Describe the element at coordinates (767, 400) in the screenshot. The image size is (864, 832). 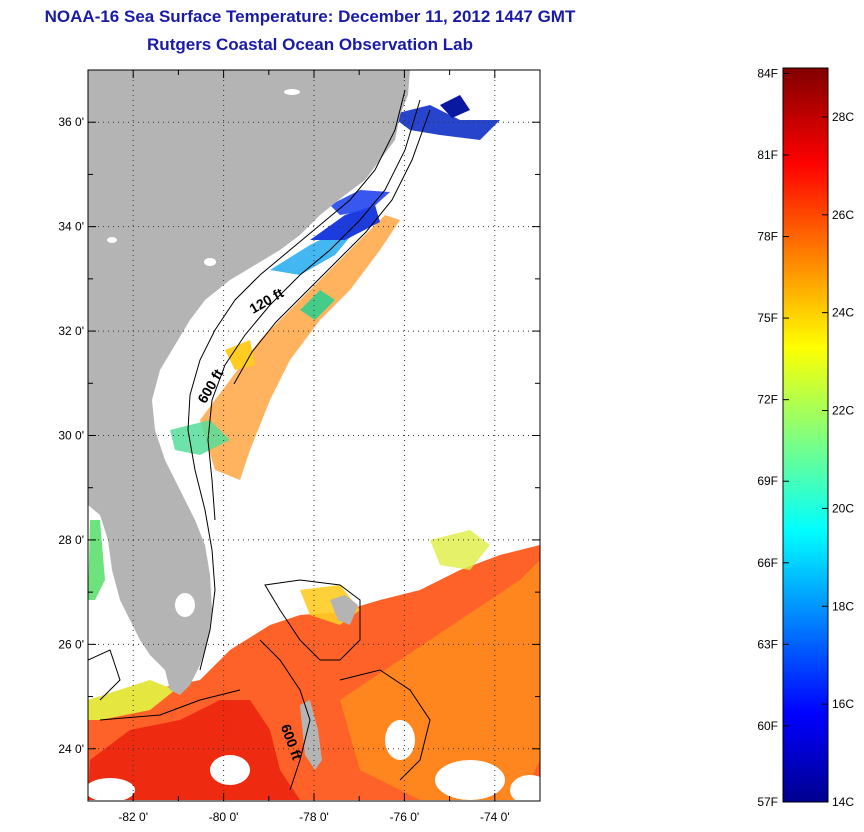
I see `colorbar-label-f: 72F` at that location.